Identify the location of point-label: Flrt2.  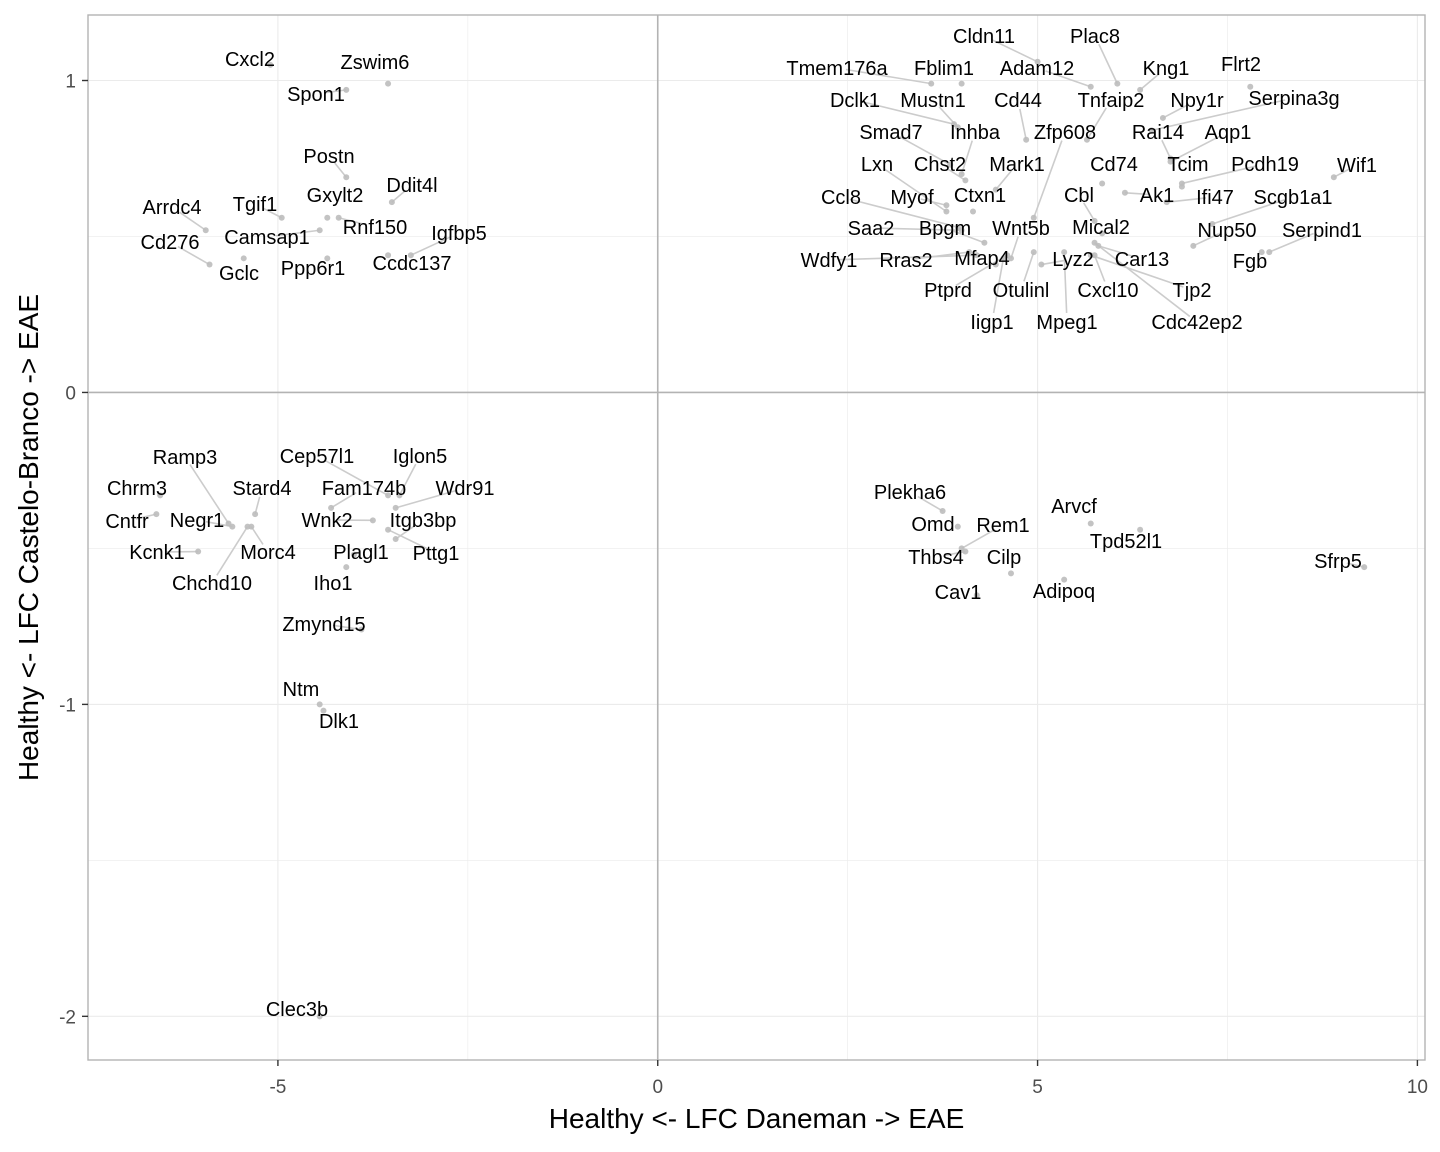
(1241, 65).